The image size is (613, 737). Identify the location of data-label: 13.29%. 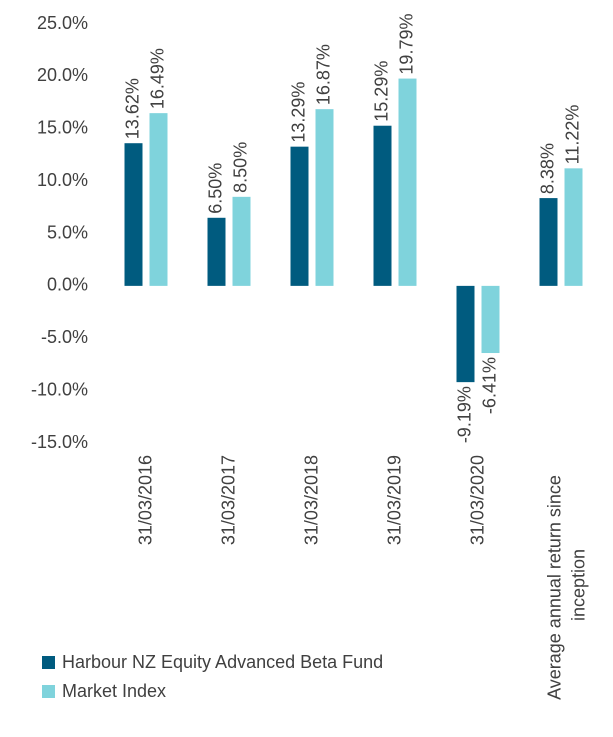
(298, 112).